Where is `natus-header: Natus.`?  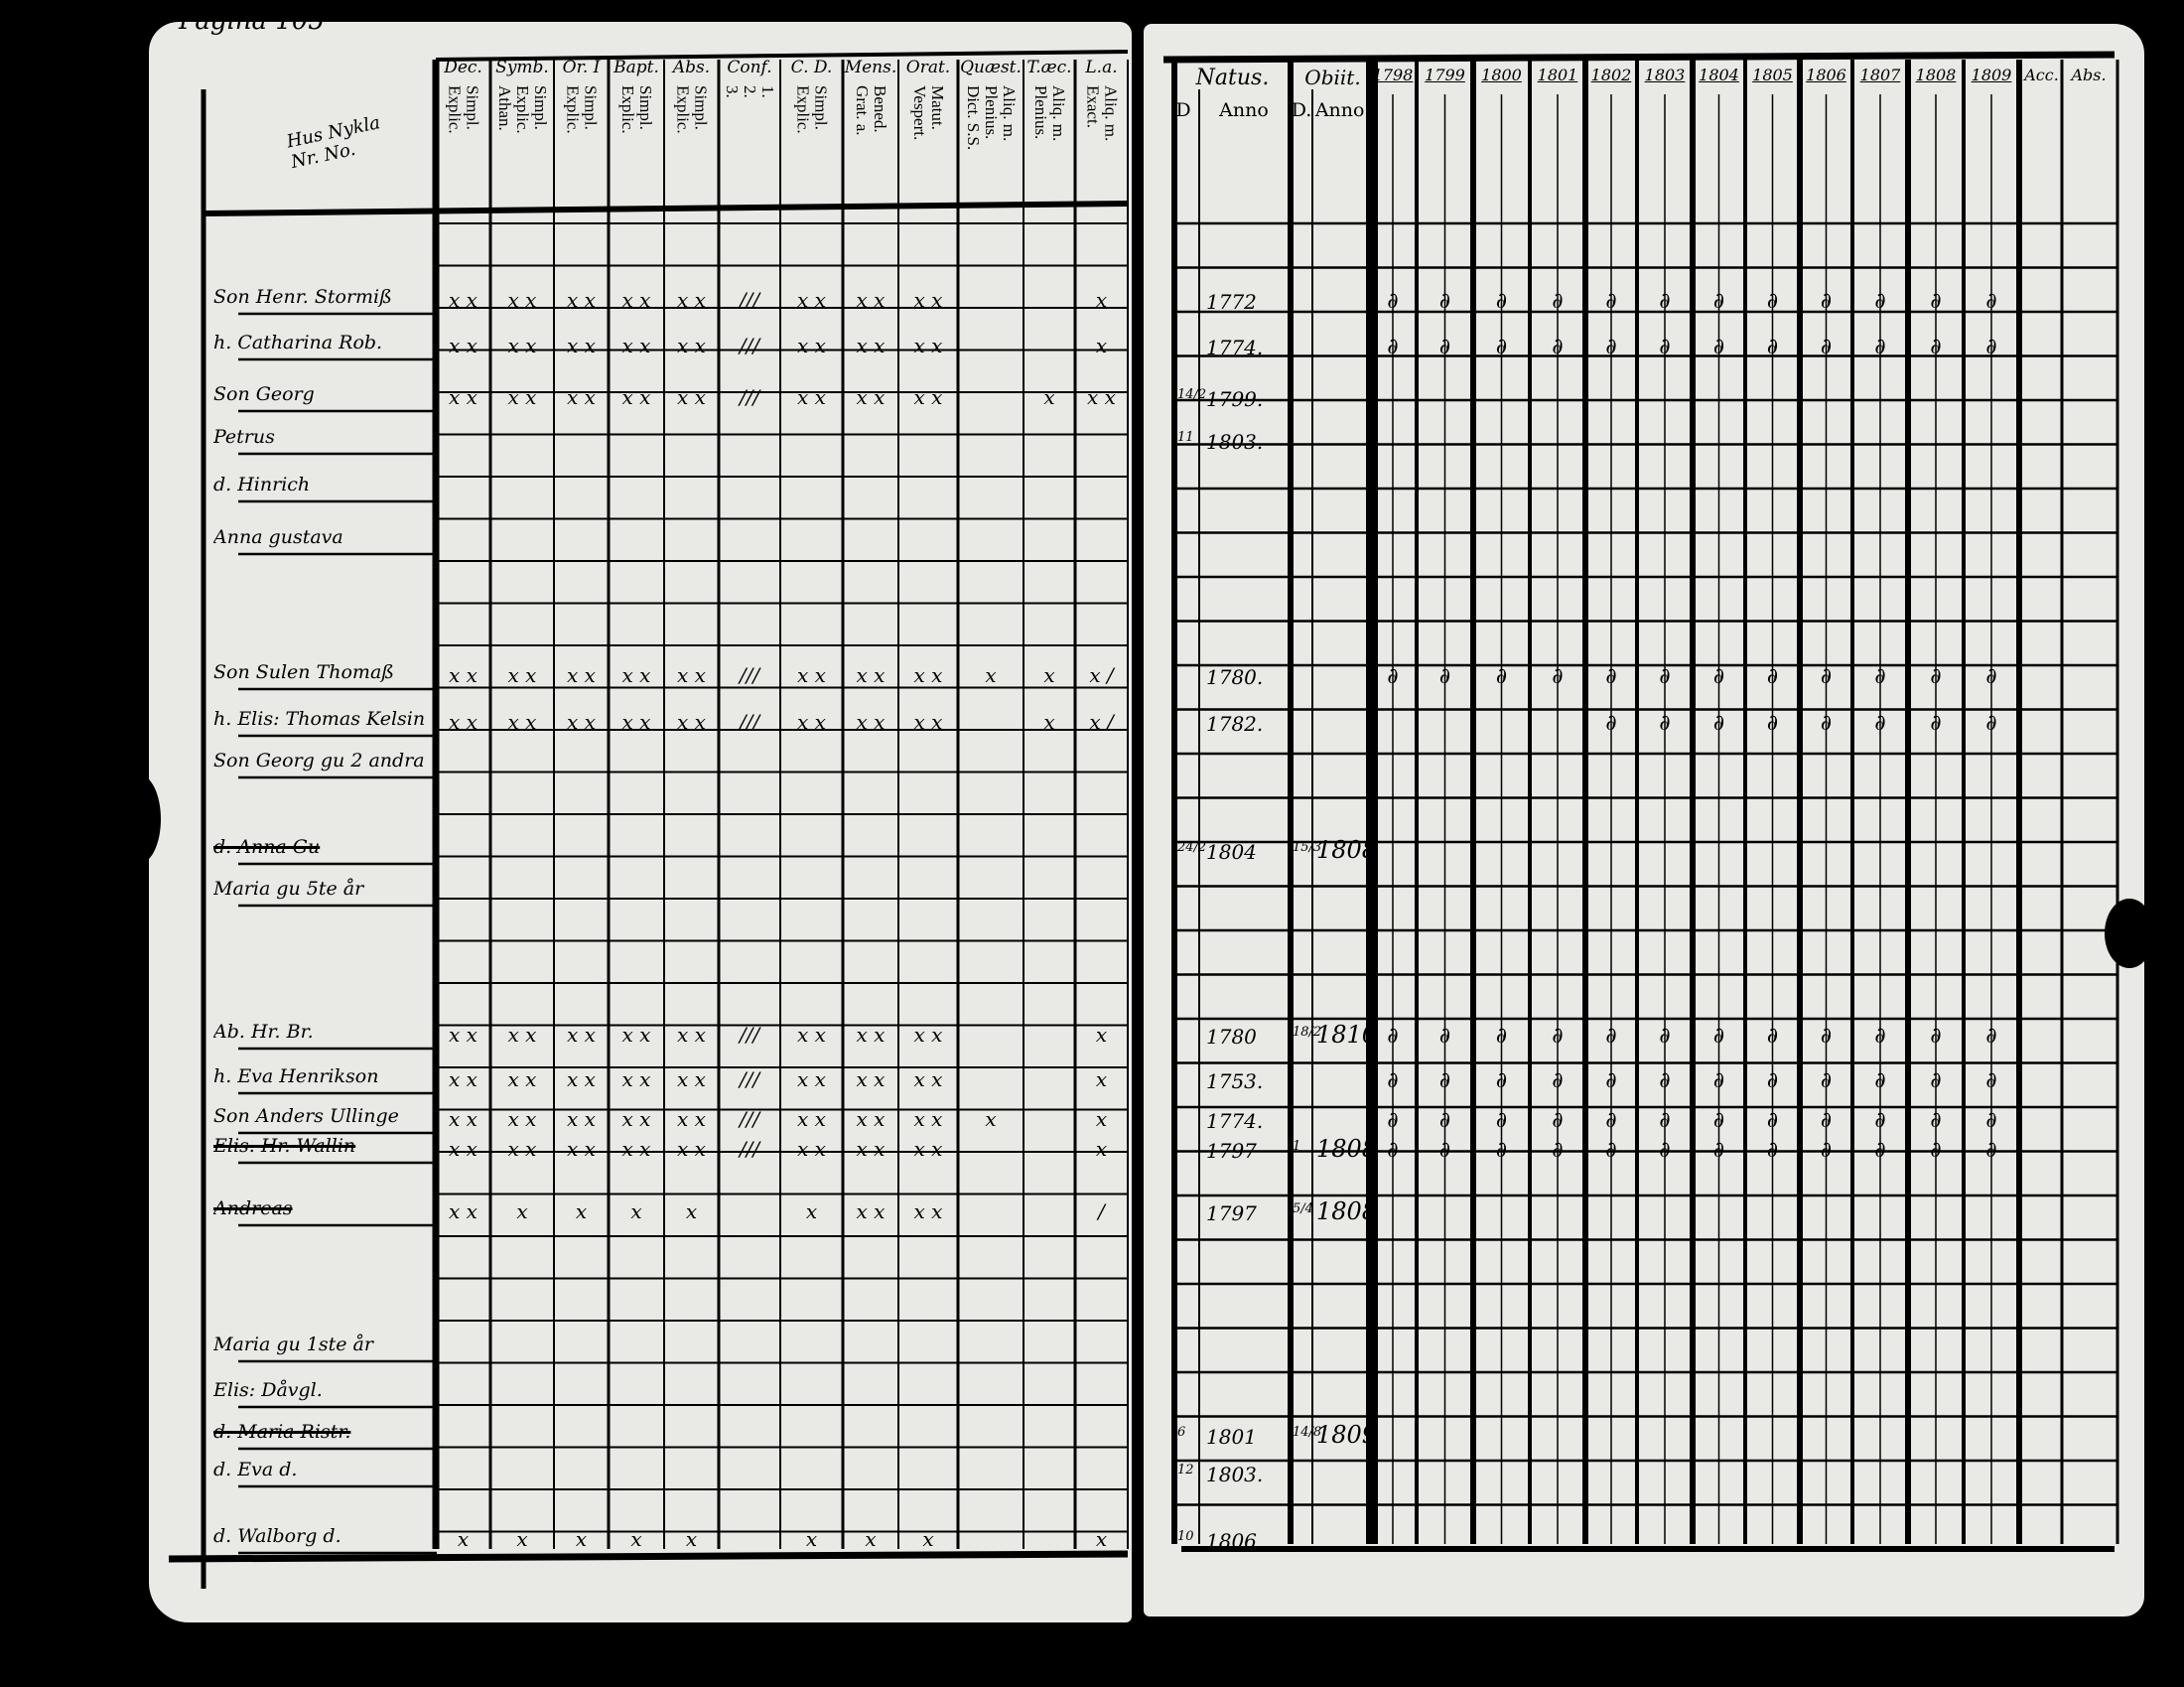 natus-header: Natus. is located at coordinates (1232, 78).